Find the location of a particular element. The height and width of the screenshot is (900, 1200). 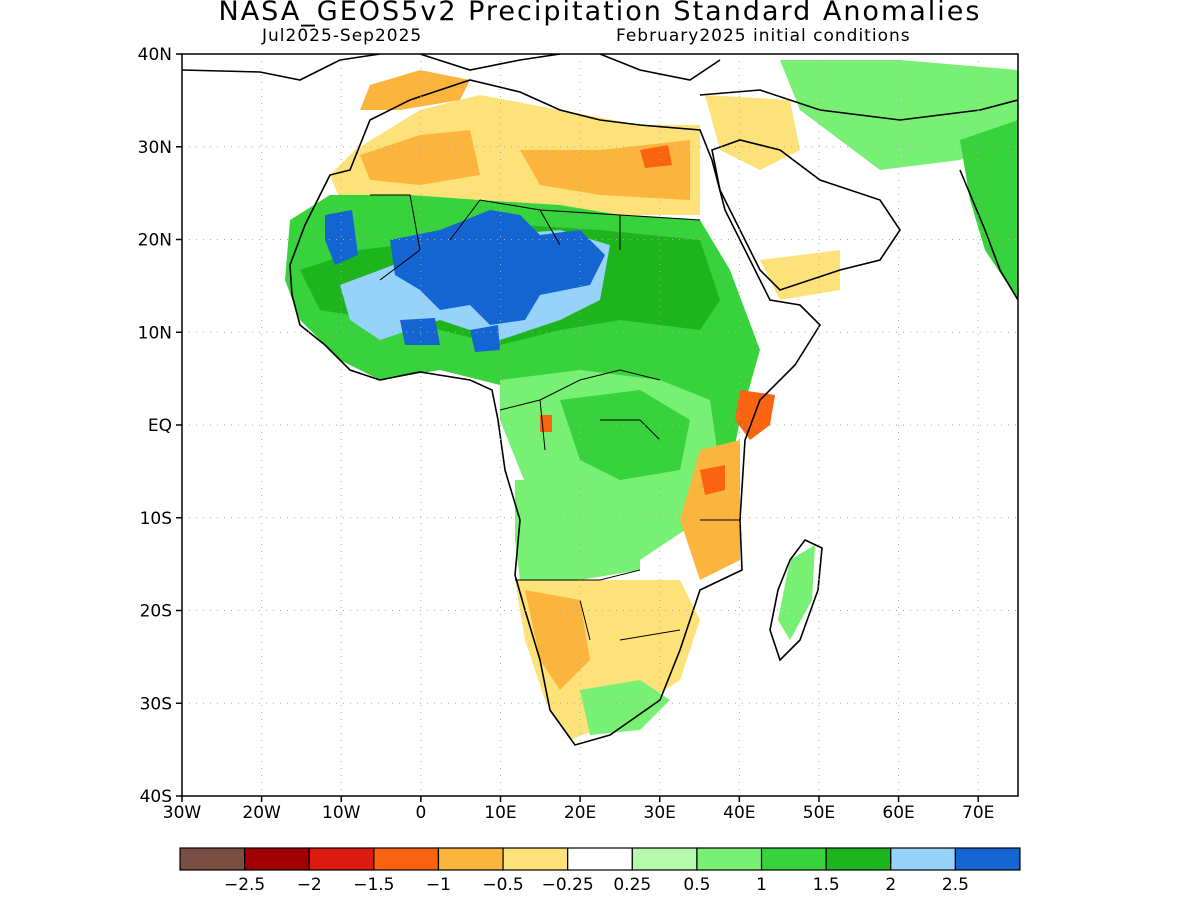

lat-tick-label: 30S is located at coordinates (156, 704).